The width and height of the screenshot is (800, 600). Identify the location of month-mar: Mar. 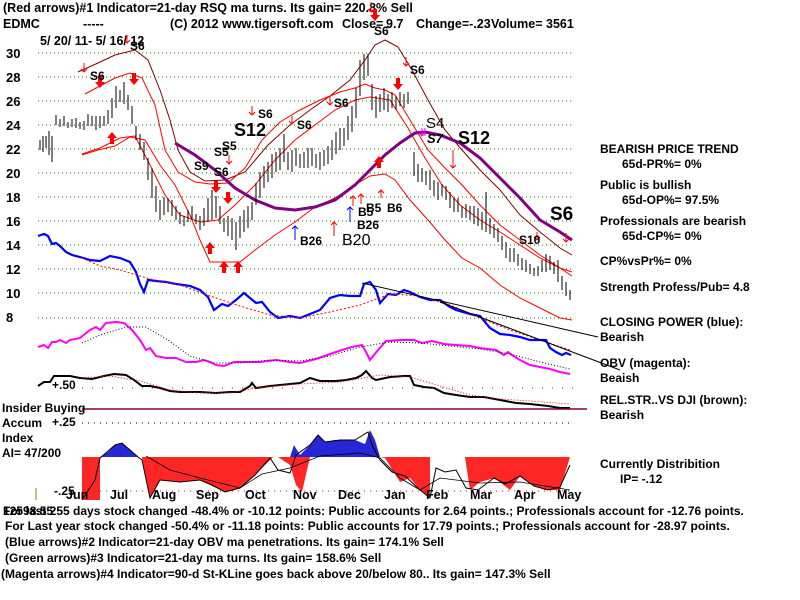
(481, 495).